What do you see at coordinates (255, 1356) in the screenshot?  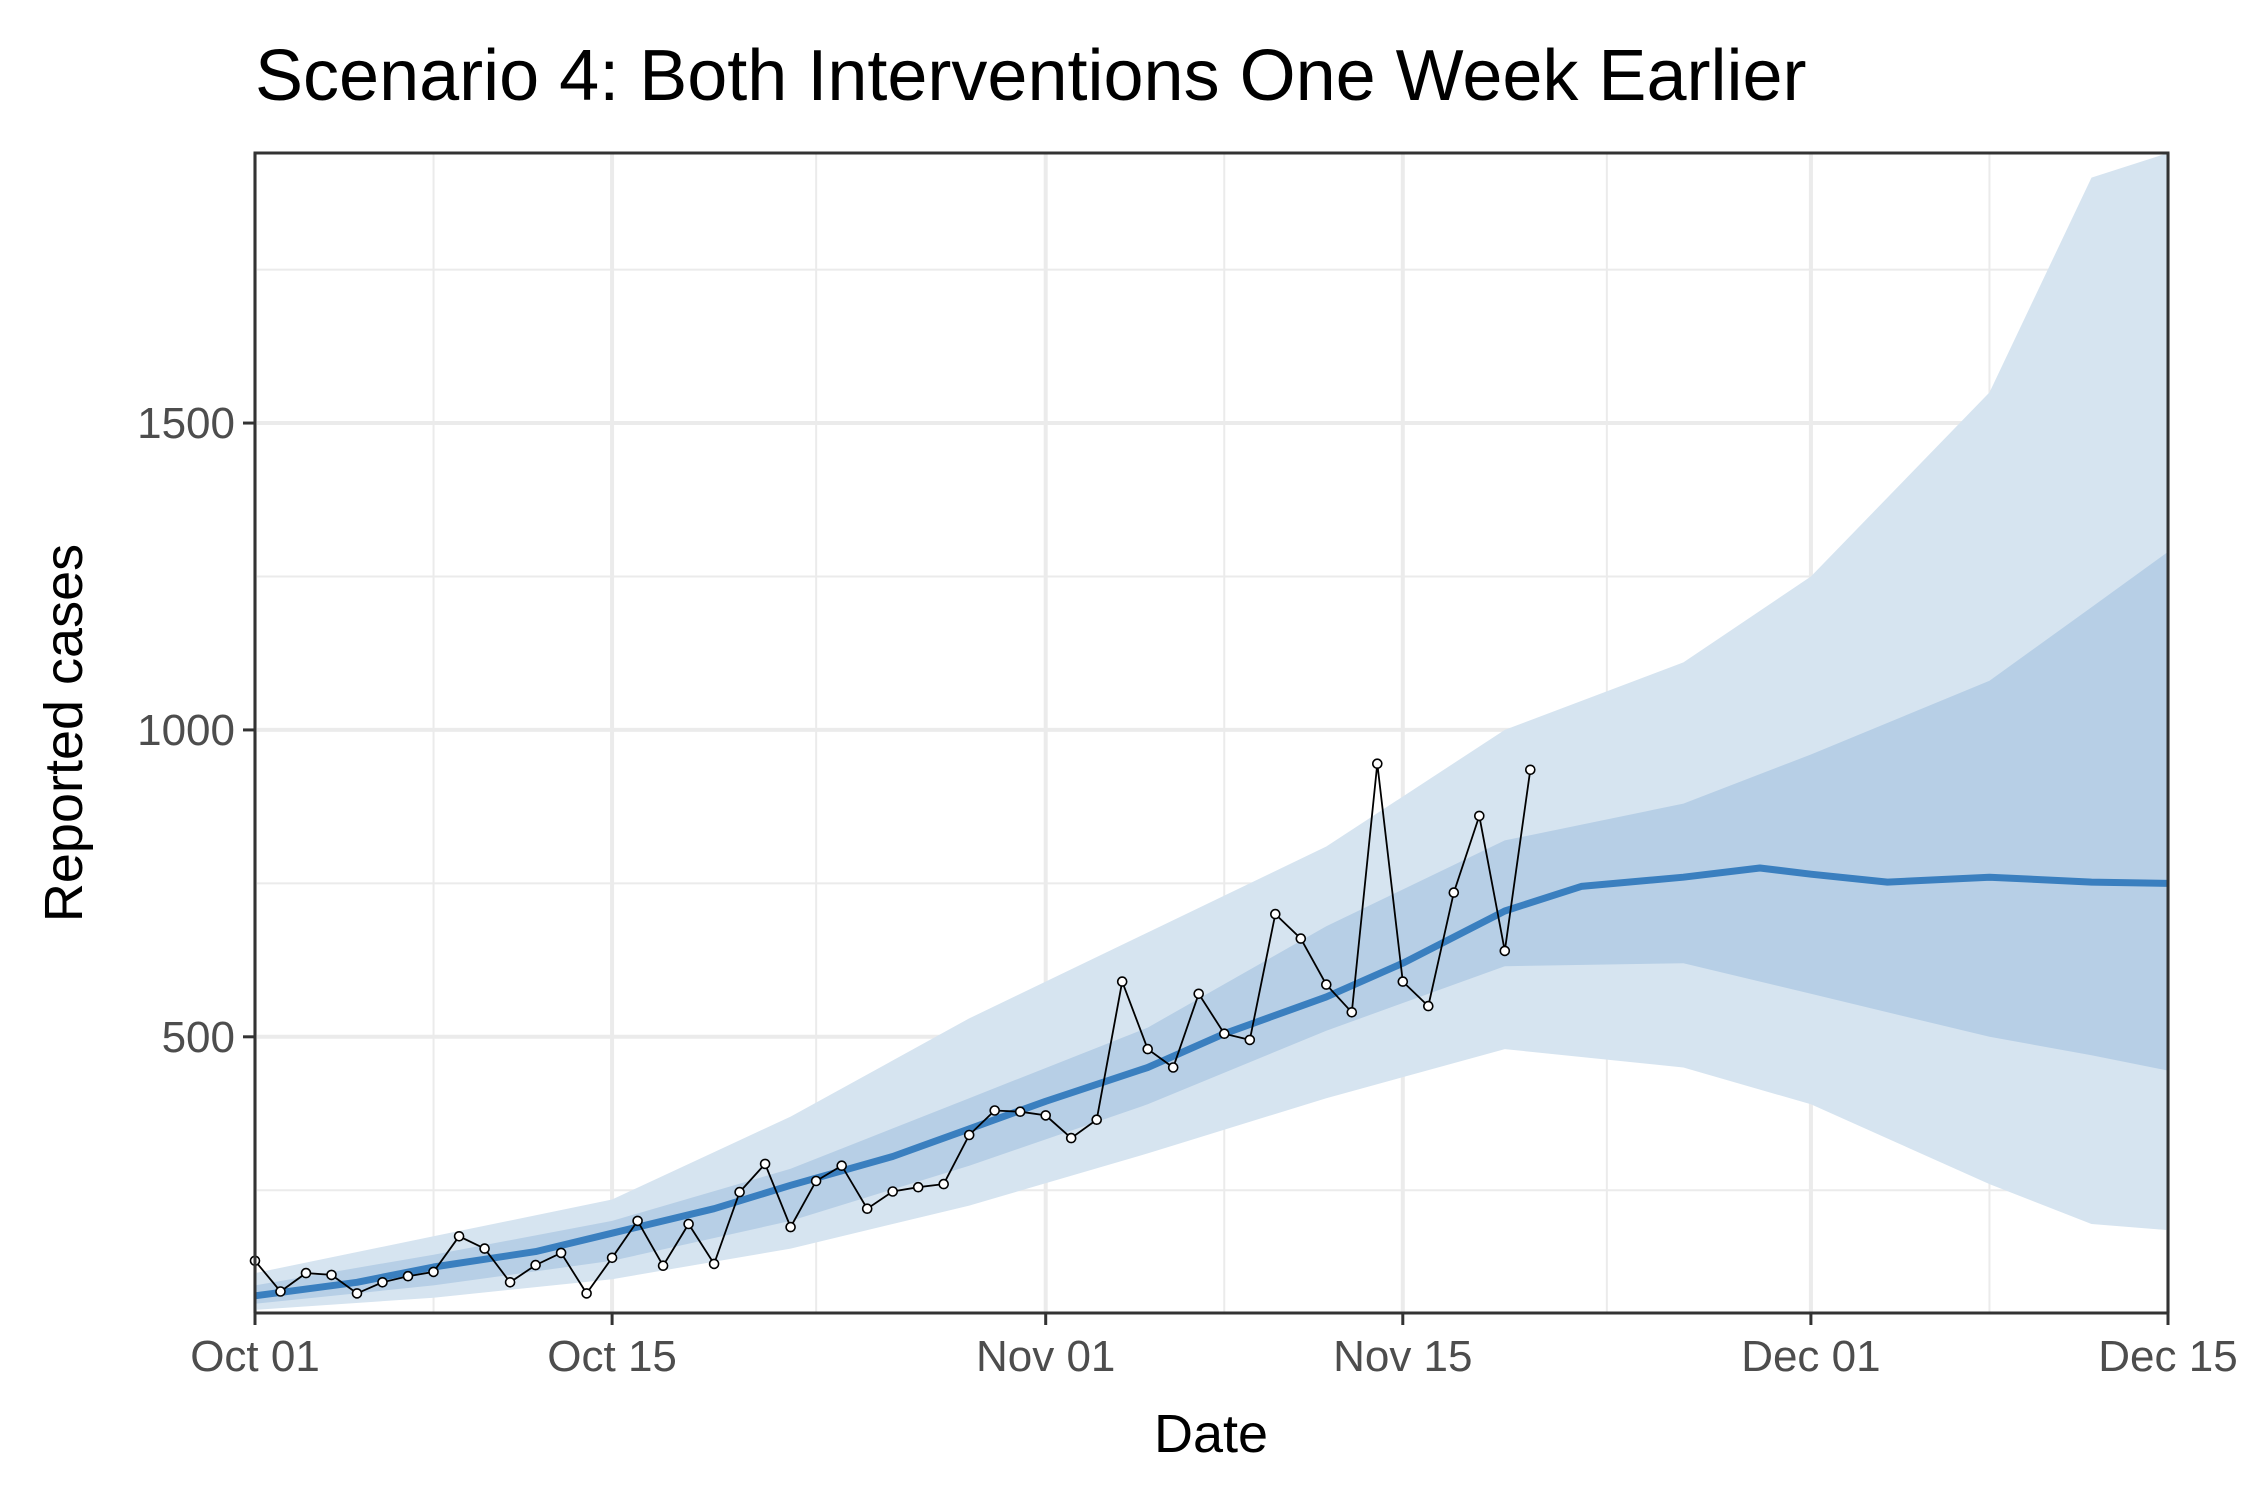 I see `x-tick-label: Oct 01` at bounding box center [255, 1356].